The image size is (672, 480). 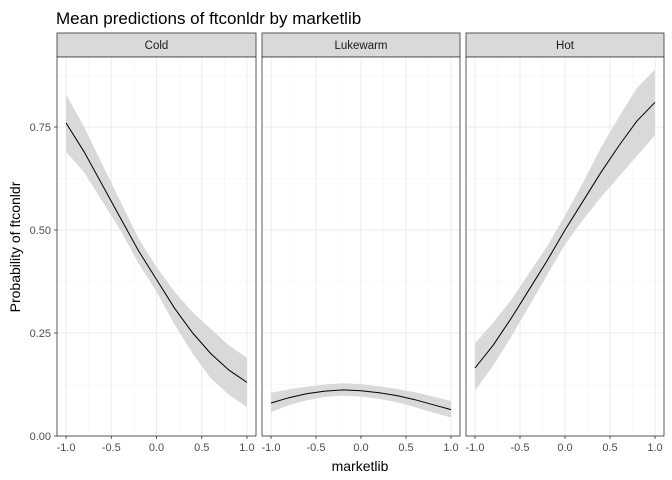 I want to click on strip-cold, so click(x=156, y=45).